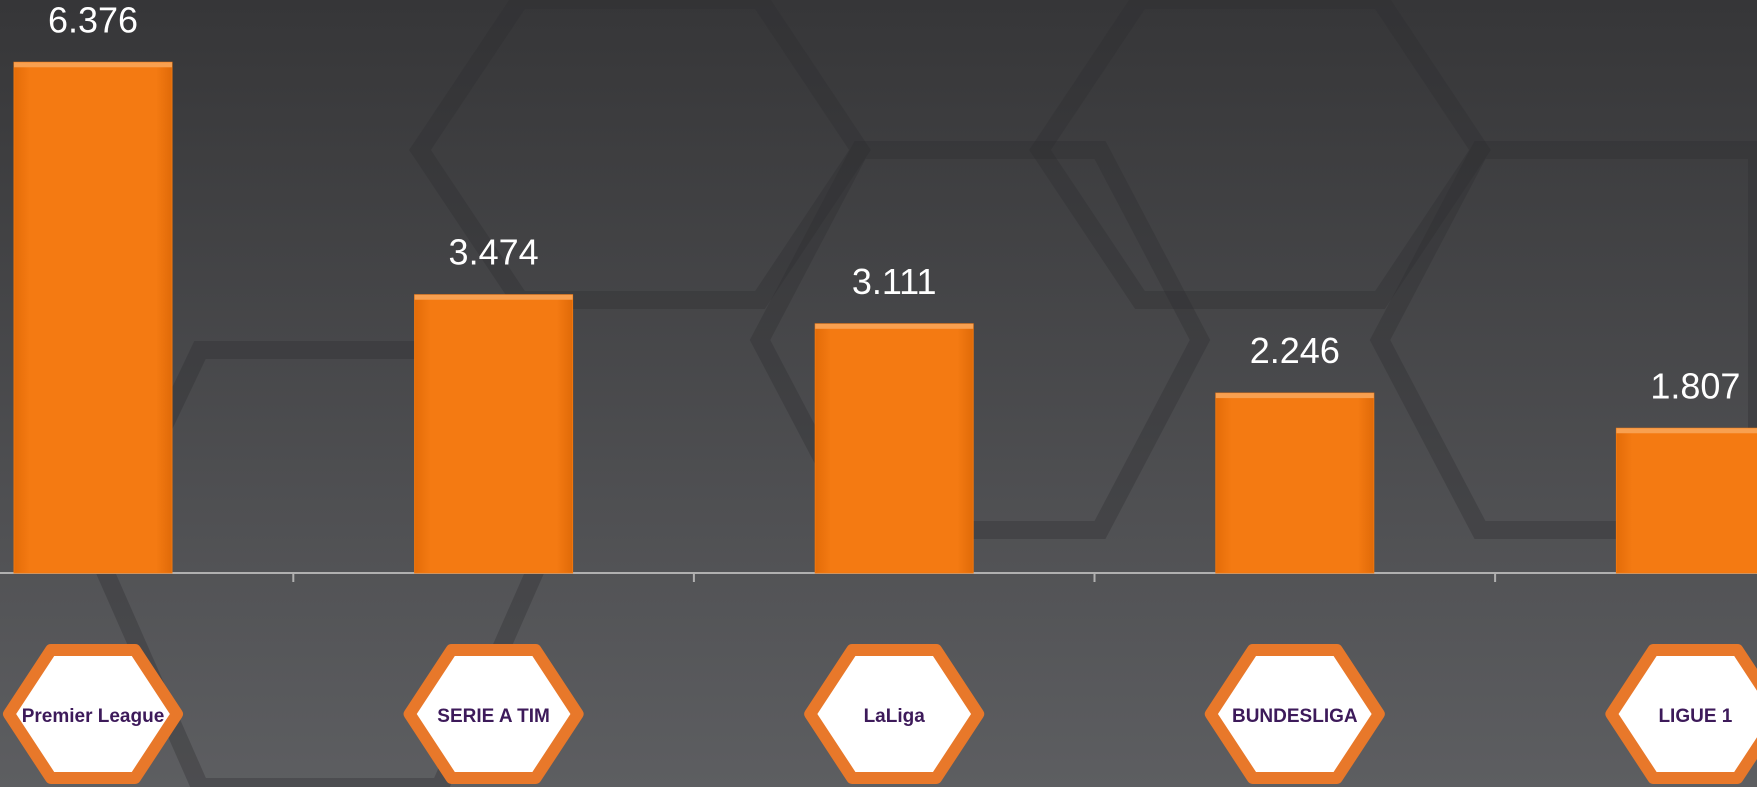  I want to click on x-tick-label: LaLiga, so click(895, 716).